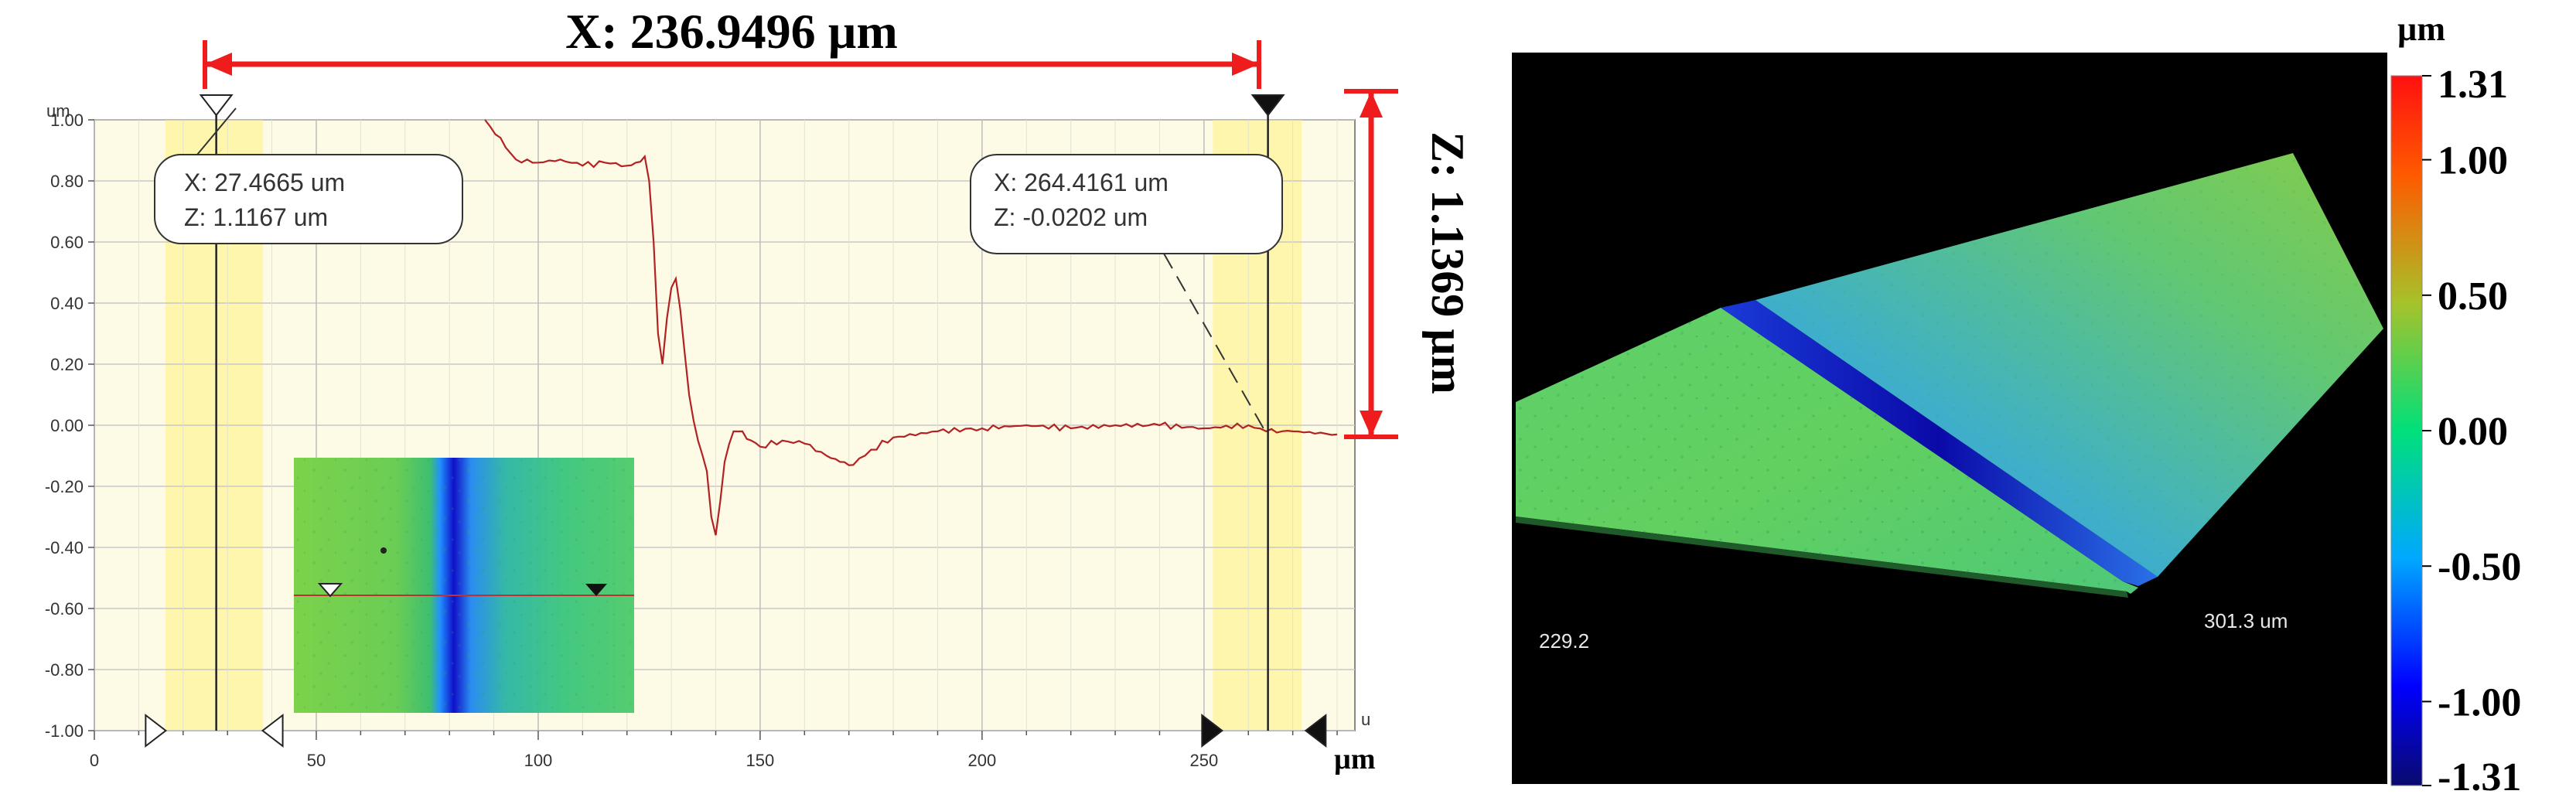  Describe the element at coordinates (216, 105) in the screenshot. I see `cursor-left-handle-icon` at that location.